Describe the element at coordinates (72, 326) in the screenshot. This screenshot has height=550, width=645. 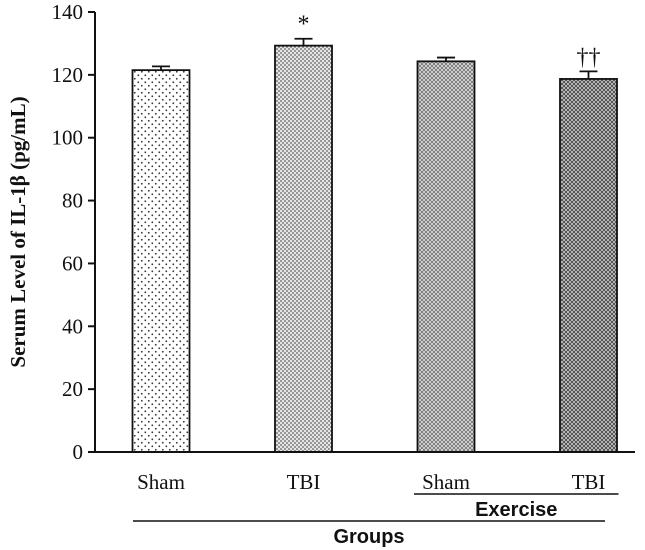
I see `y-tick-label: 40` at that location.